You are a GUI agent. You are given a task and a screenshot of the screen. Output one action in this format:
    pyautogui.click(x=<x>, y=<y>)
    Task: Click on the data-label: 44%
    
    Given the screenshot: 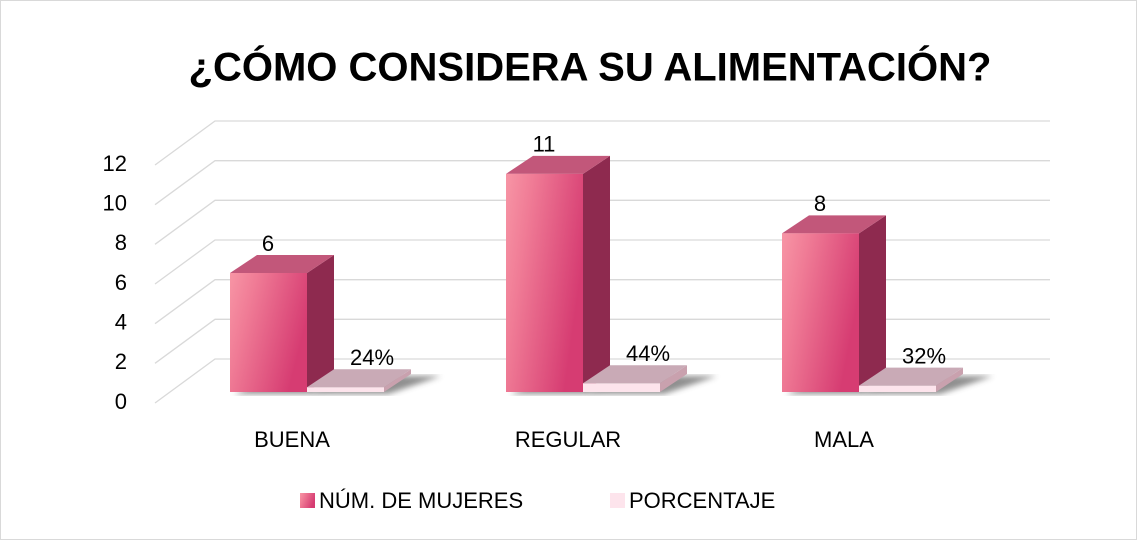 What is the action you would take?
    pyautogui.click(x=648, y=353)
    